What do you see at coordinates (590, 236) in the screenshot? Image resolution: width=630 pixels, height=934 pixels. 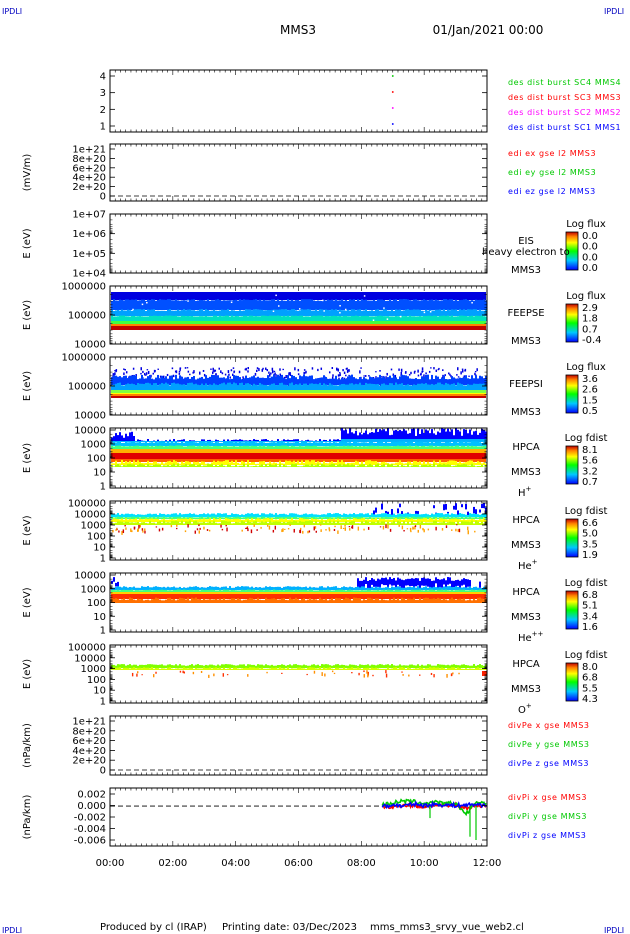 I see `colorbar-tick-label: 0.0` at bounding box center [590, 236].